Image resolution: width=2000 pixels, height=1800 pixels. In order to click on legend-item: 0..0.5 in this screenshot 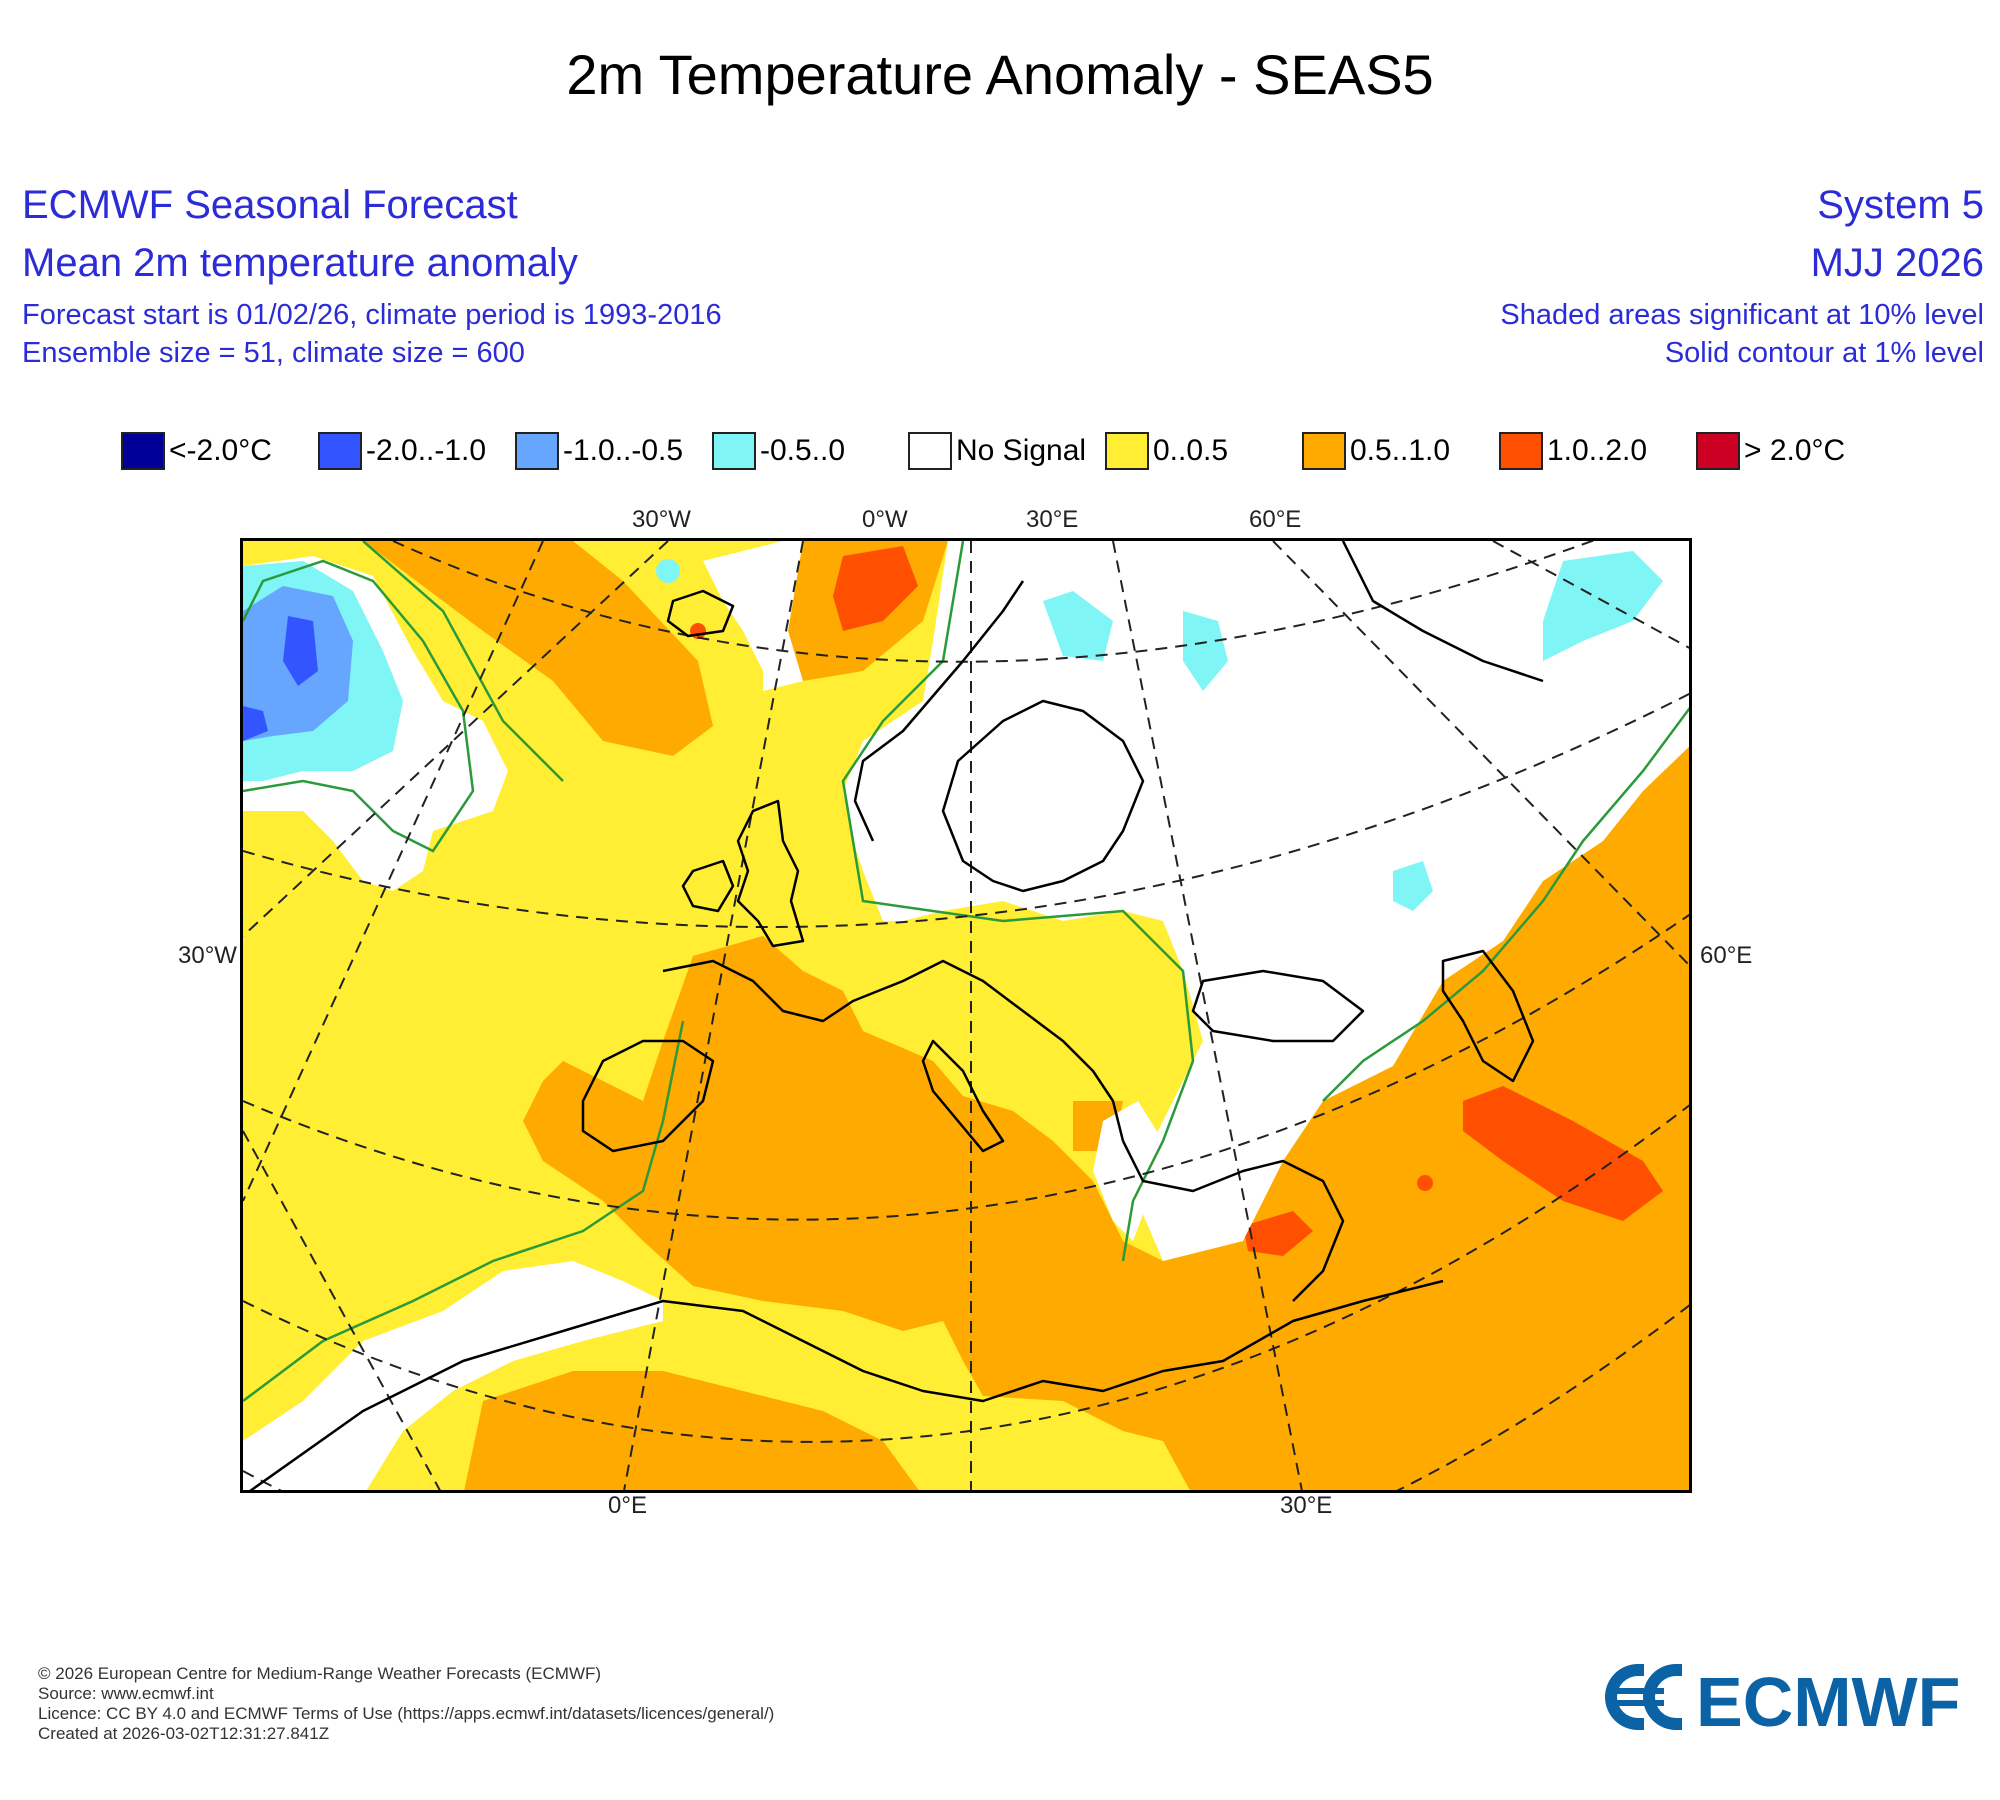, I will do `click(1166, 451)`.